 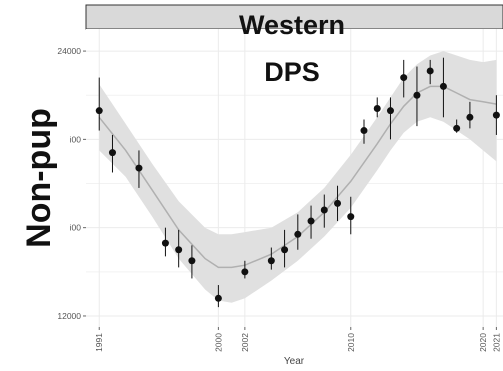 What do you see at coordinates (496, 342) in the screenshot?
I see `x-tick-label: 2021` at bounding box center [496, 342].